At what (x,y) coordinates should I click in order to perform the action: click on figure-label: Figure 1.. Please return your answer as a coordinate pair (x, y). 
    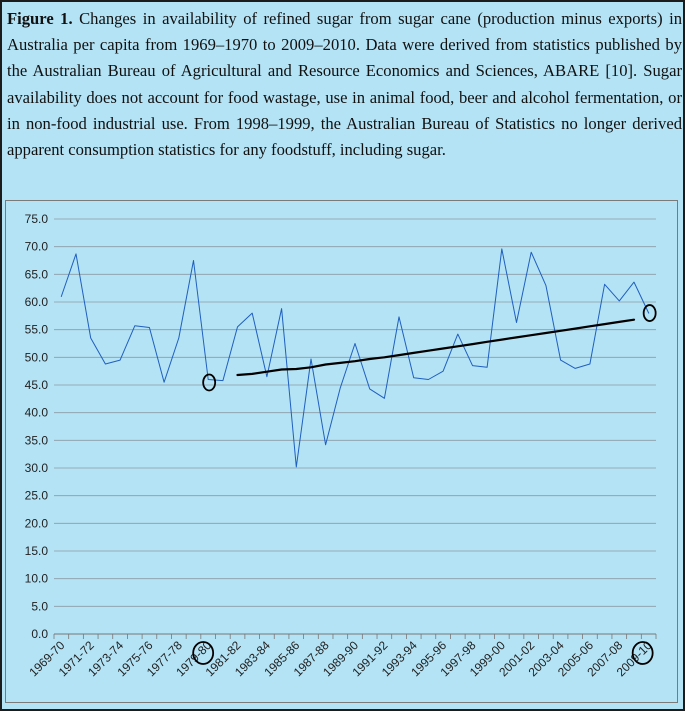
    Looking at the image, I should click on (40, 18).